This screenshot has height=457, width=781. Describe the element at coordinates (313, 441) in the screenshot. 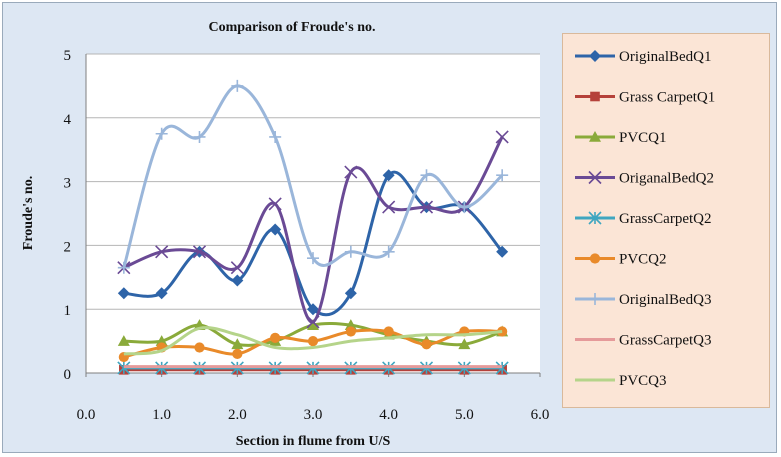

I see `x-axis-label: Section in flume from U/S` at that location.